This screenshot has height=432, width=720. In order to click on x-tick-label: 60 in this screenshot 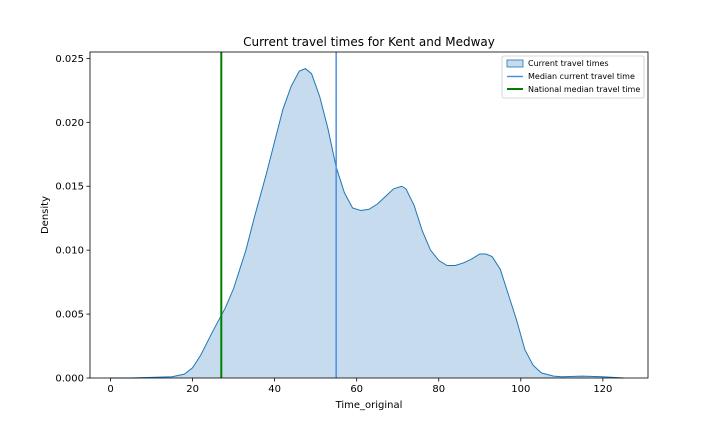, I will do `click(356, 389)`.